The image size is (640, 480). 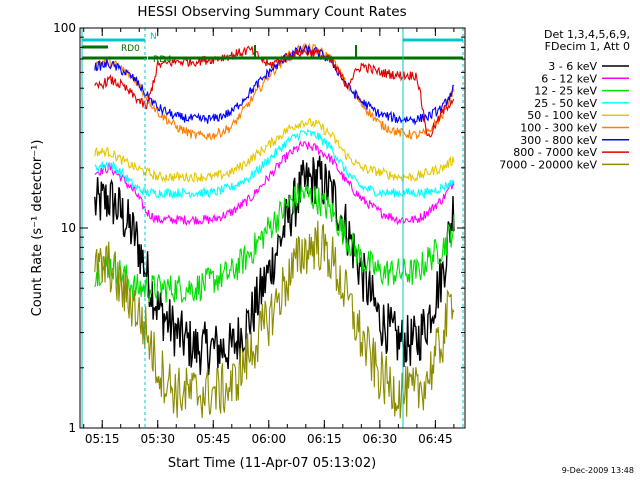 I want to click on legend-header: FDecim 1, Att 0, so click(x=587, y=46).